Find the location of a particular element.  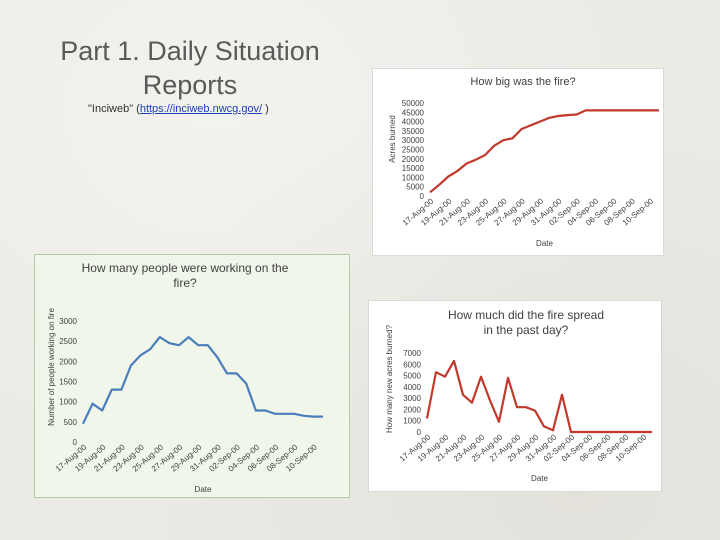

chart-title-line: fire? is located at coordinates (185, 283).